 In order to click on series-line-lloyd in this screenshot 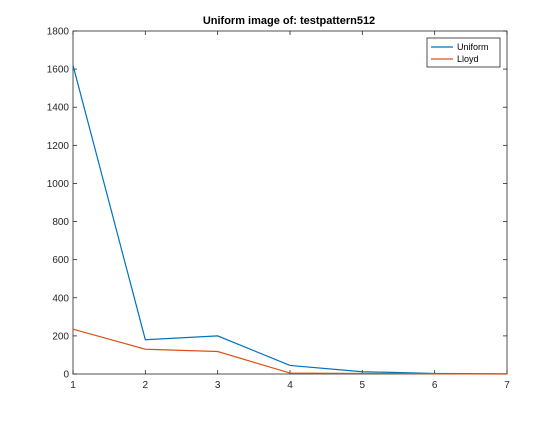, I will do `click(290, 351)`.